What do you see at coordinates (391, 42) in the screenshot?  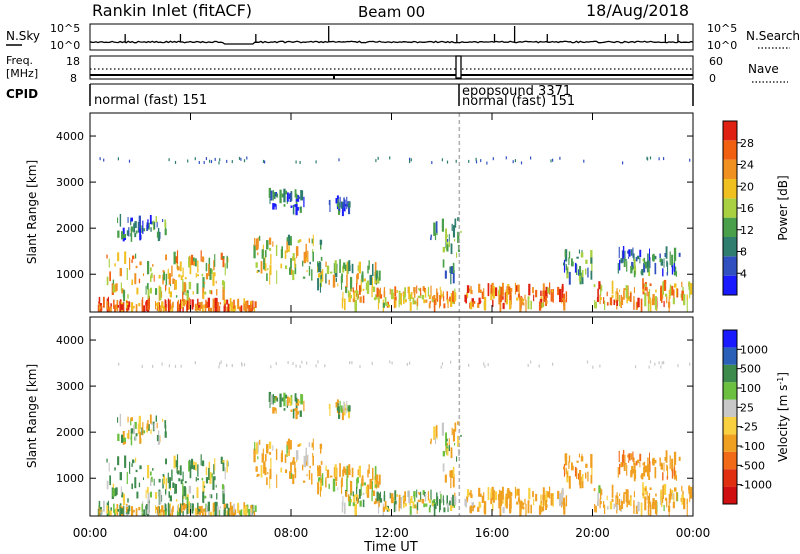 I see `noise-sky-line` at bounding box center [391, 42].